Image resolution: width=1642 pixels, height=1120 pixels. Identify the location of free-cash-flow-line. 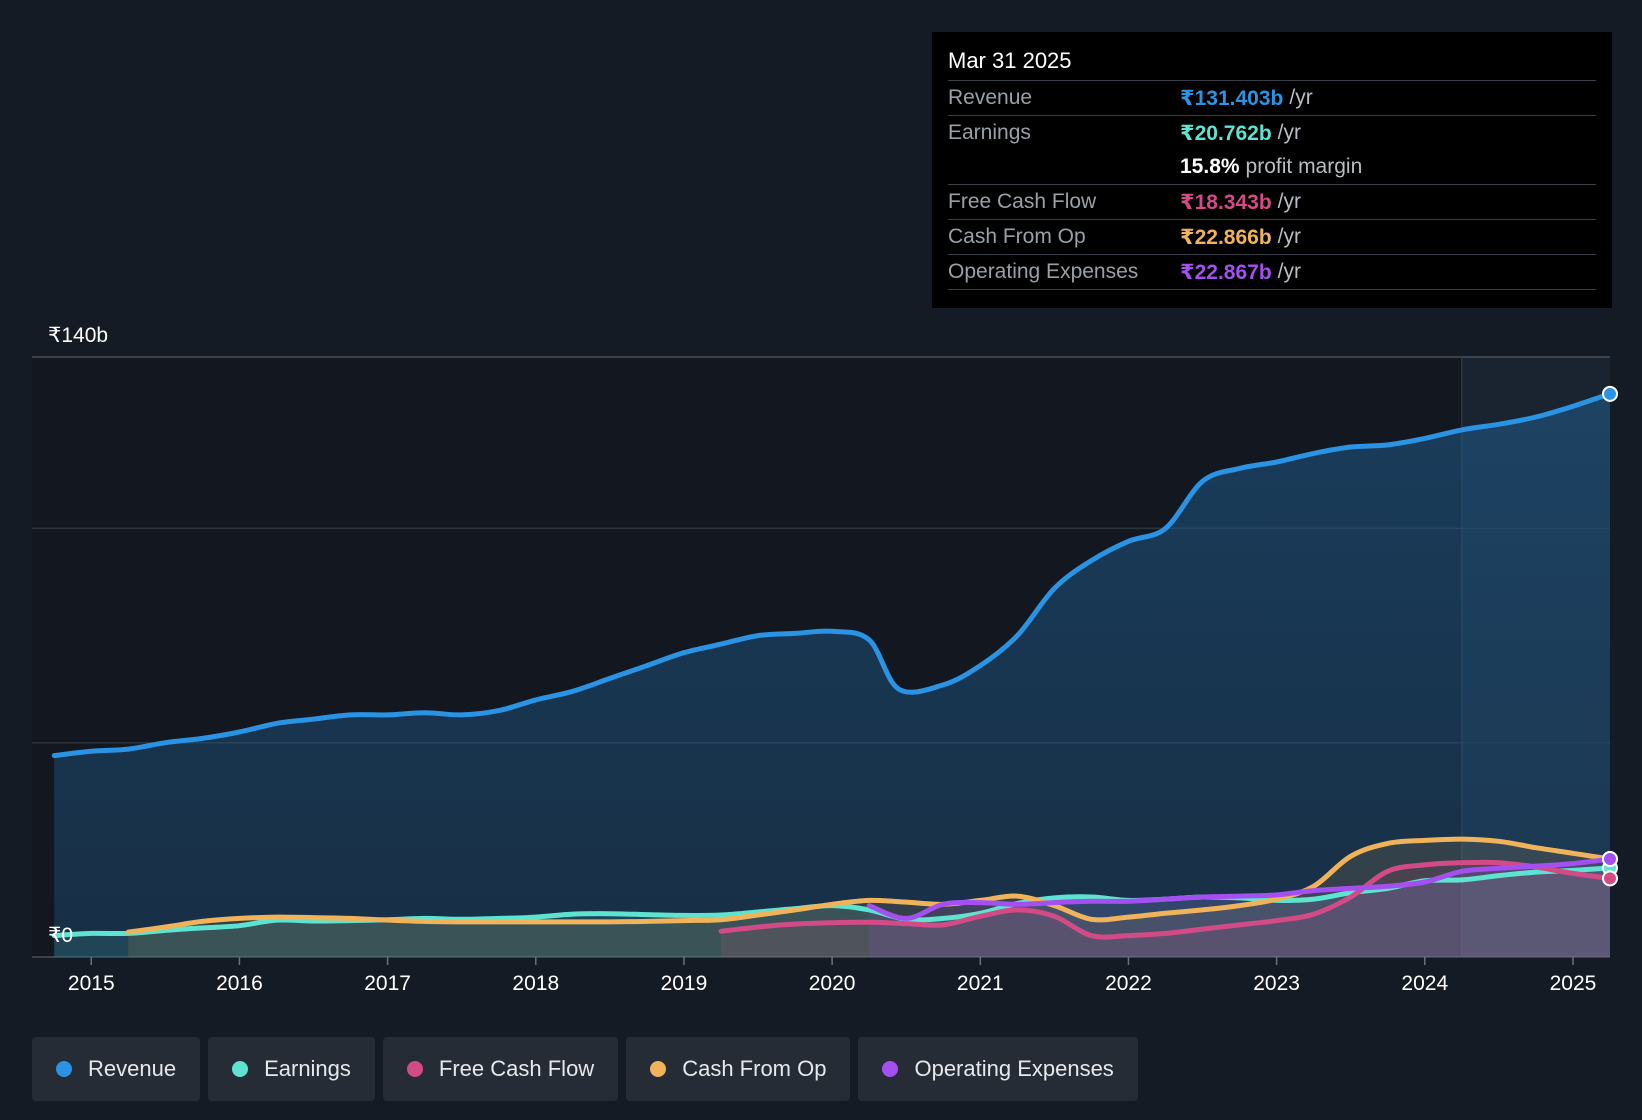
(1165, 899).